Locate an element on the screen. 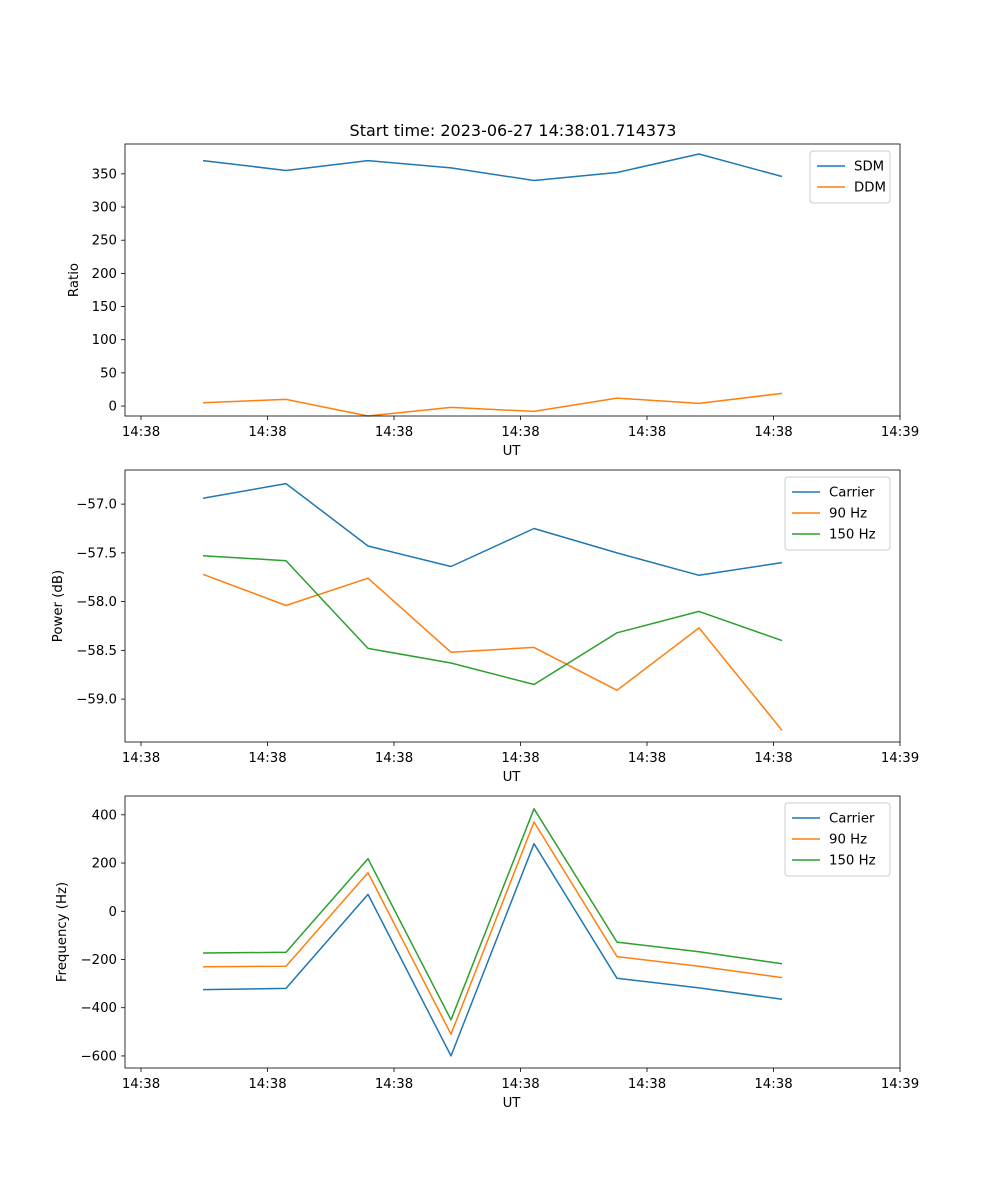 Image resolution: width=1000 pixels, height=1200 pixels. y-tick-label: 300 is located at coordinates (104, 208).